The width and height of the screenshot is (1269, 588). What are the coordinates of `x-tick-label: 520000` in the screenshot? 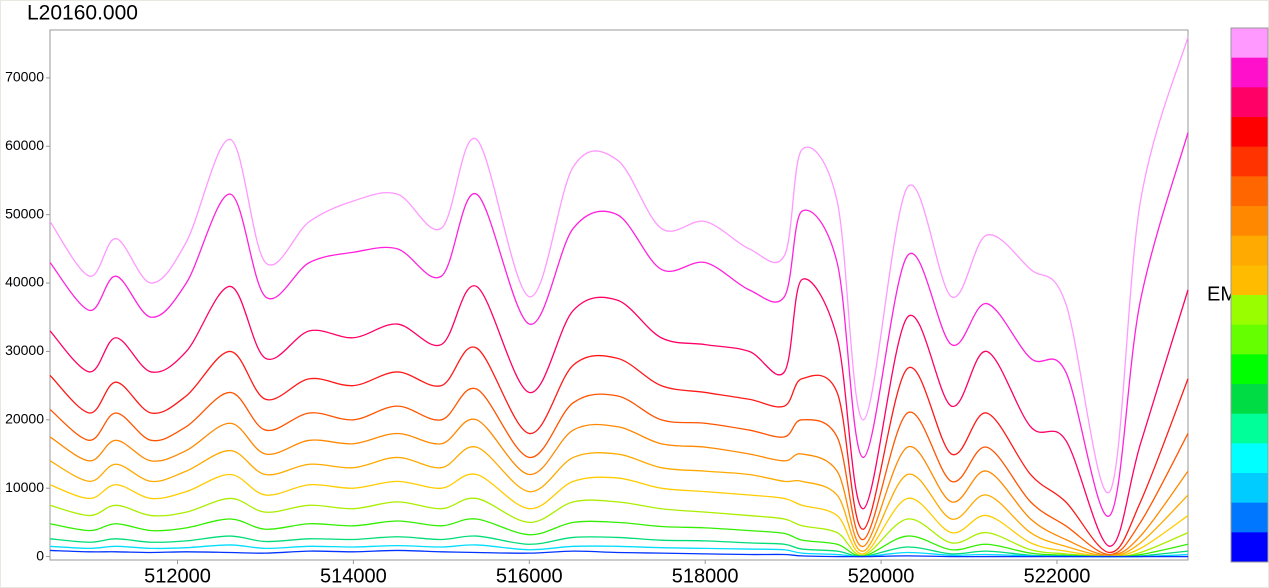 It's located at (881, 576).